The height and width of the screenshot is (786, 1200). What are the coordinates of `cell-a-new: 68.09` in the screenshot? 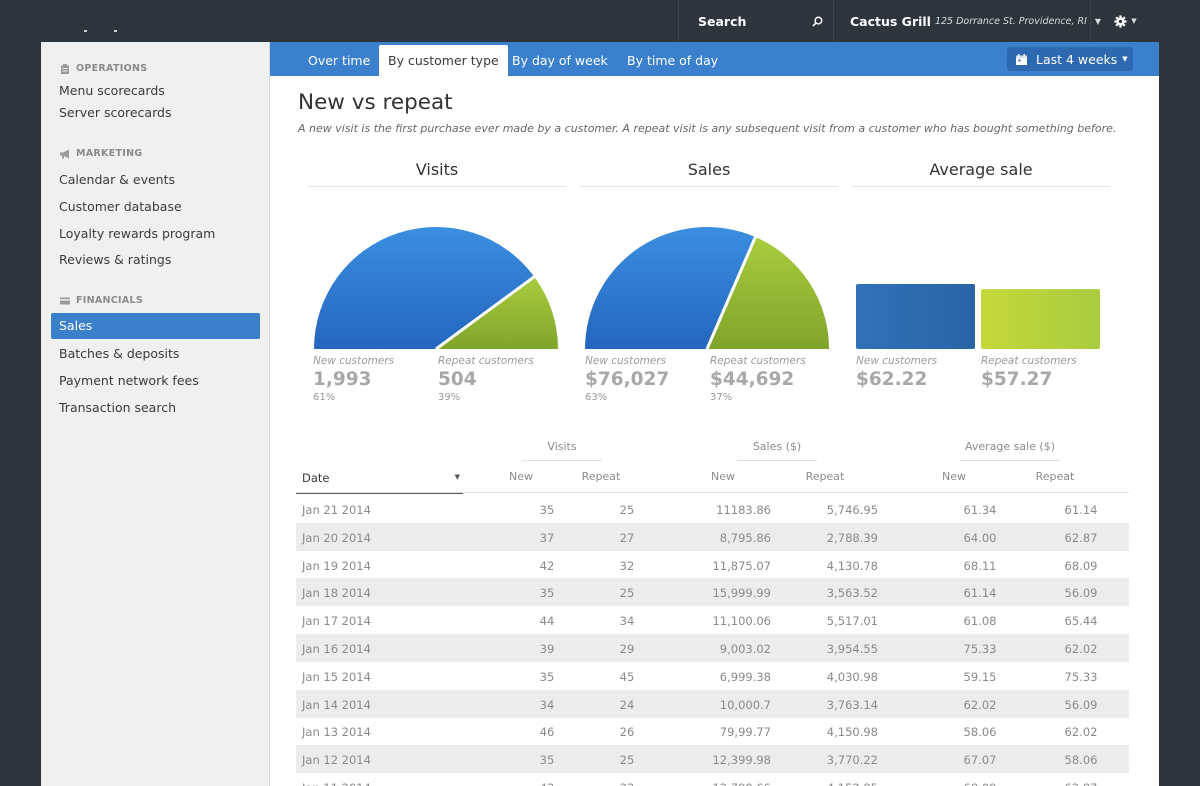 It's located at (980, 783).